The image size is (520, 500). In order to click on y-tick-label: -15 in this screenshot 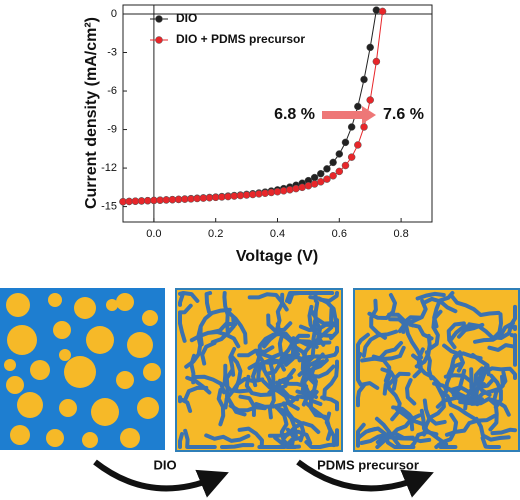, I will do `click(109, 206)`.